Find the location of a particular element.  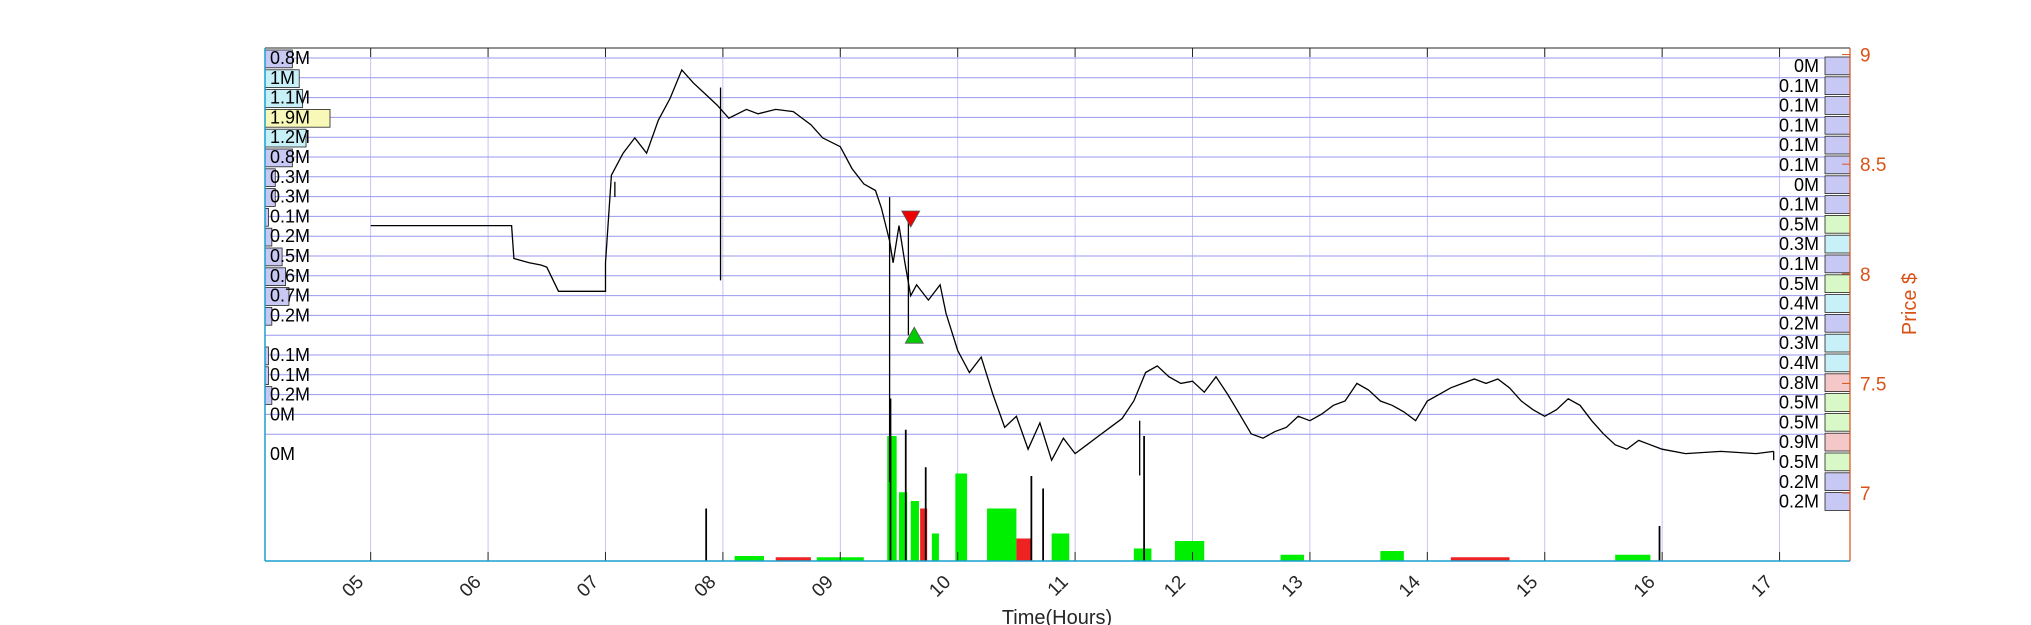

x-tick-label: 16 is located at coordinates (1645, 587).